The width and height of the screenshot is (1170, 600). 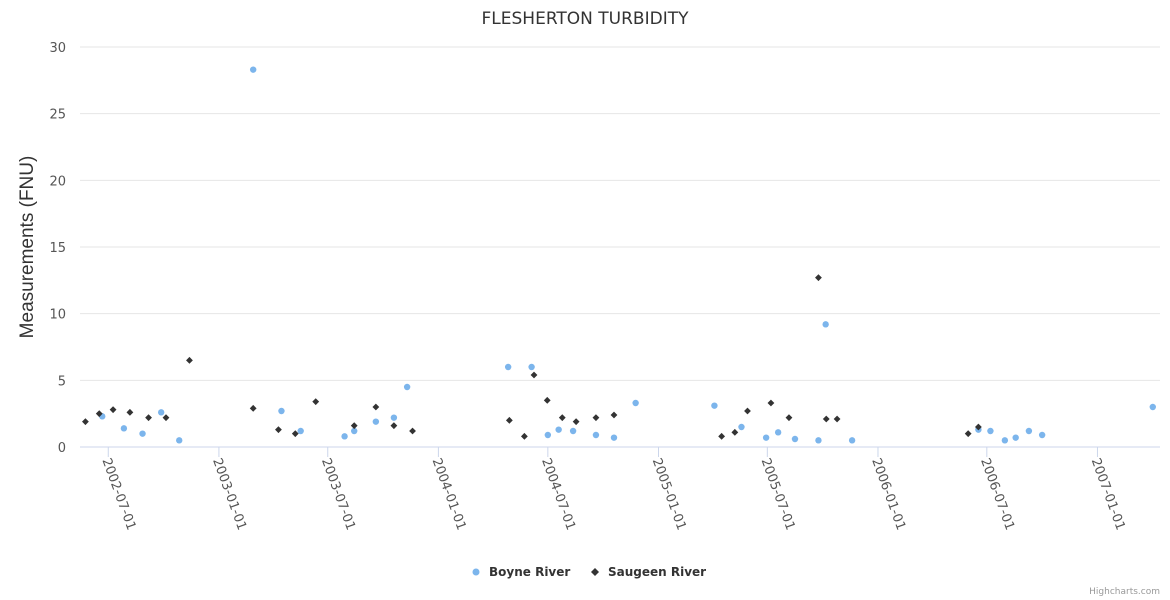 What do you see at coordinates (57, 315) in the screenshot?
I see `y-tick-label: 10` at bounding box center [57, 315].